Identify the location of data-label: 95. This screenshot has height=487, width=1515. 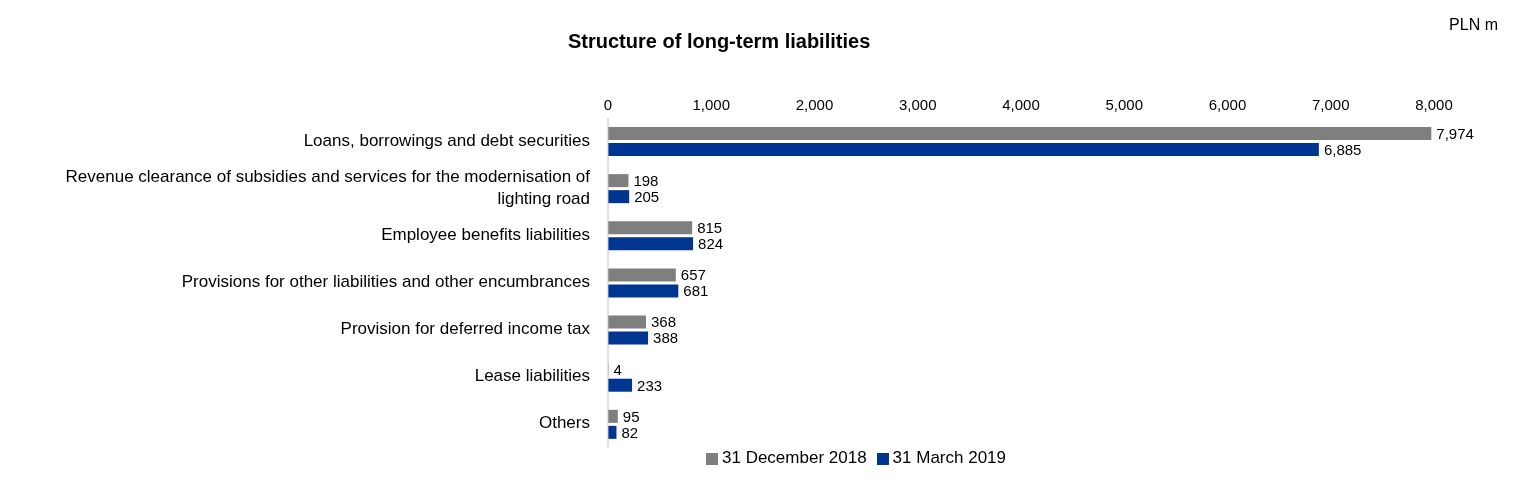
(631, 416).